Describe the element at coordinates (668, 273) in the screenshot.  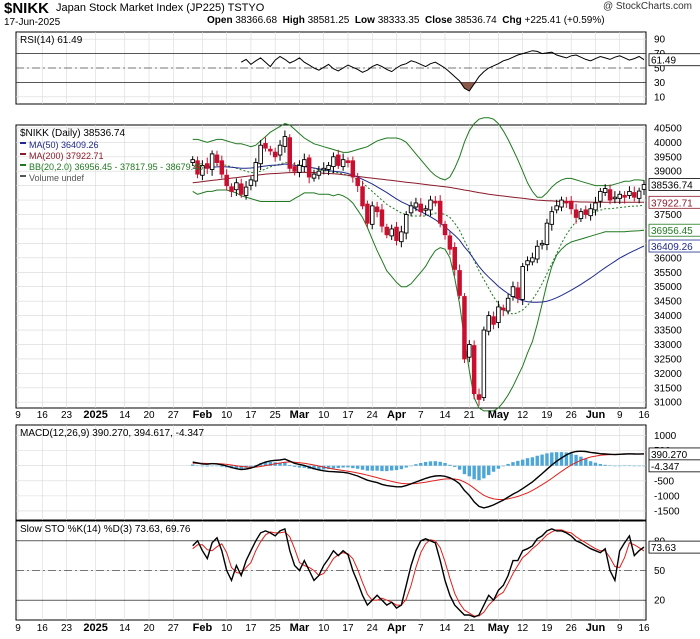
I see `price-tick-label: 35500` at that location.